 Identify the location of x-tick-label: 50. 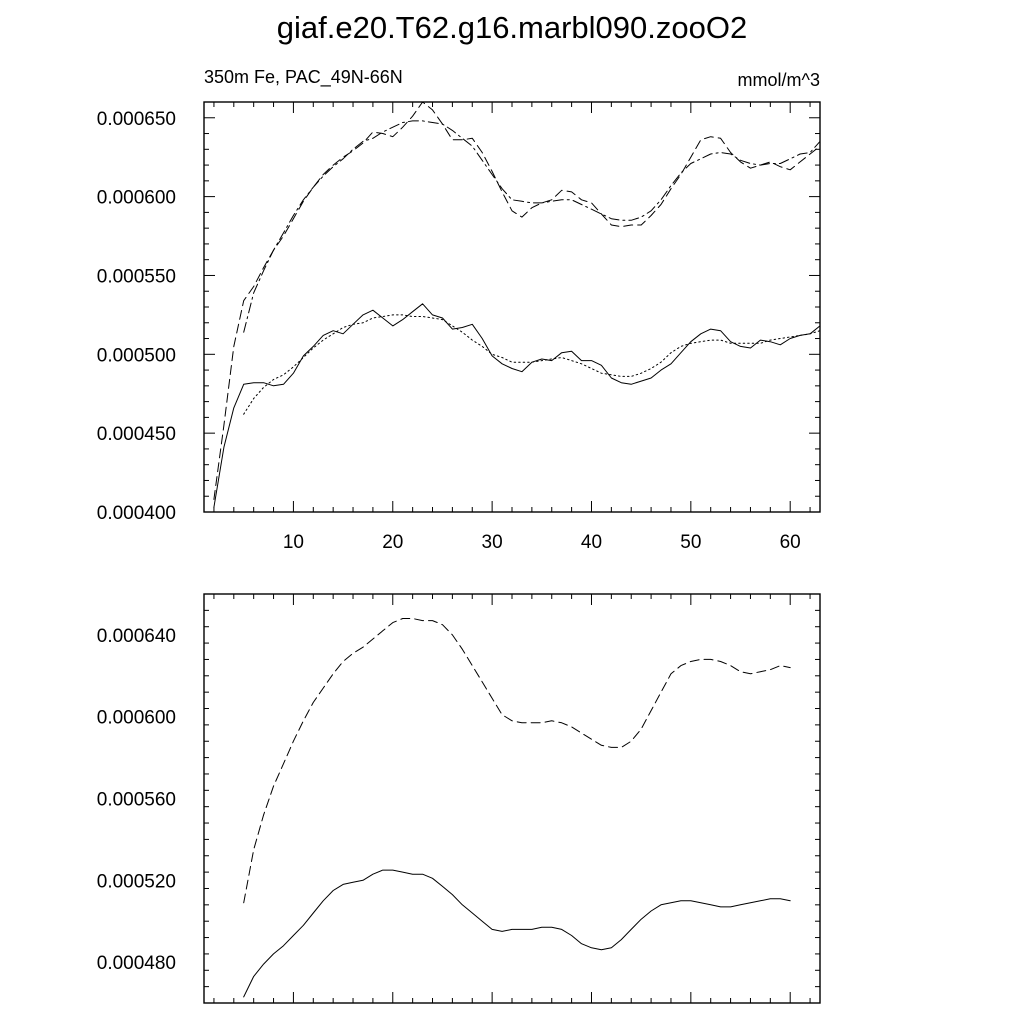
(690, 542).